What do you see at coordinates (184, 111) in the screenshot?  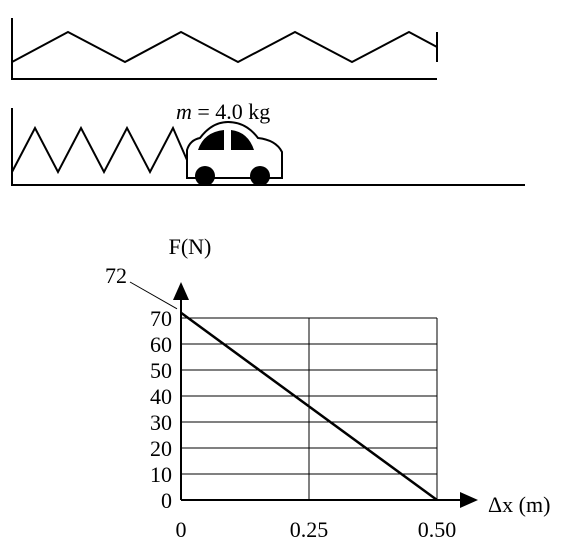 I see `mass-symbol: m` at bounding box center [184, 111].